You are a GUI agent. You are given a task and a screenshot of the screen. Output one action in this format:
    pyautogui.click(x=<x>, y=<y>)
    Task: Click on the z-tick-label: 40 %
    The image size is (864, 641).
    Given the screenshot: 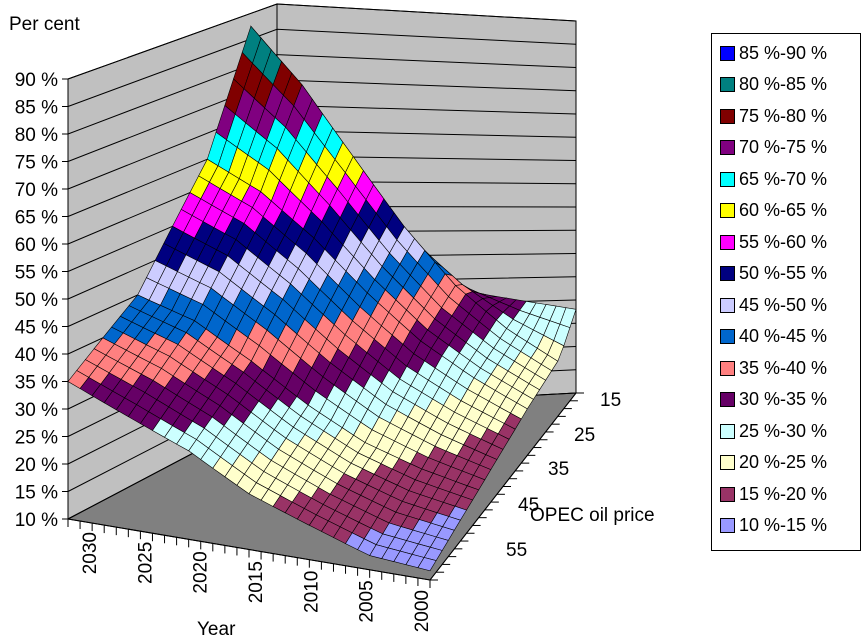 What is the action you would take?
    pyautogui.click(x=36, y=355)
    